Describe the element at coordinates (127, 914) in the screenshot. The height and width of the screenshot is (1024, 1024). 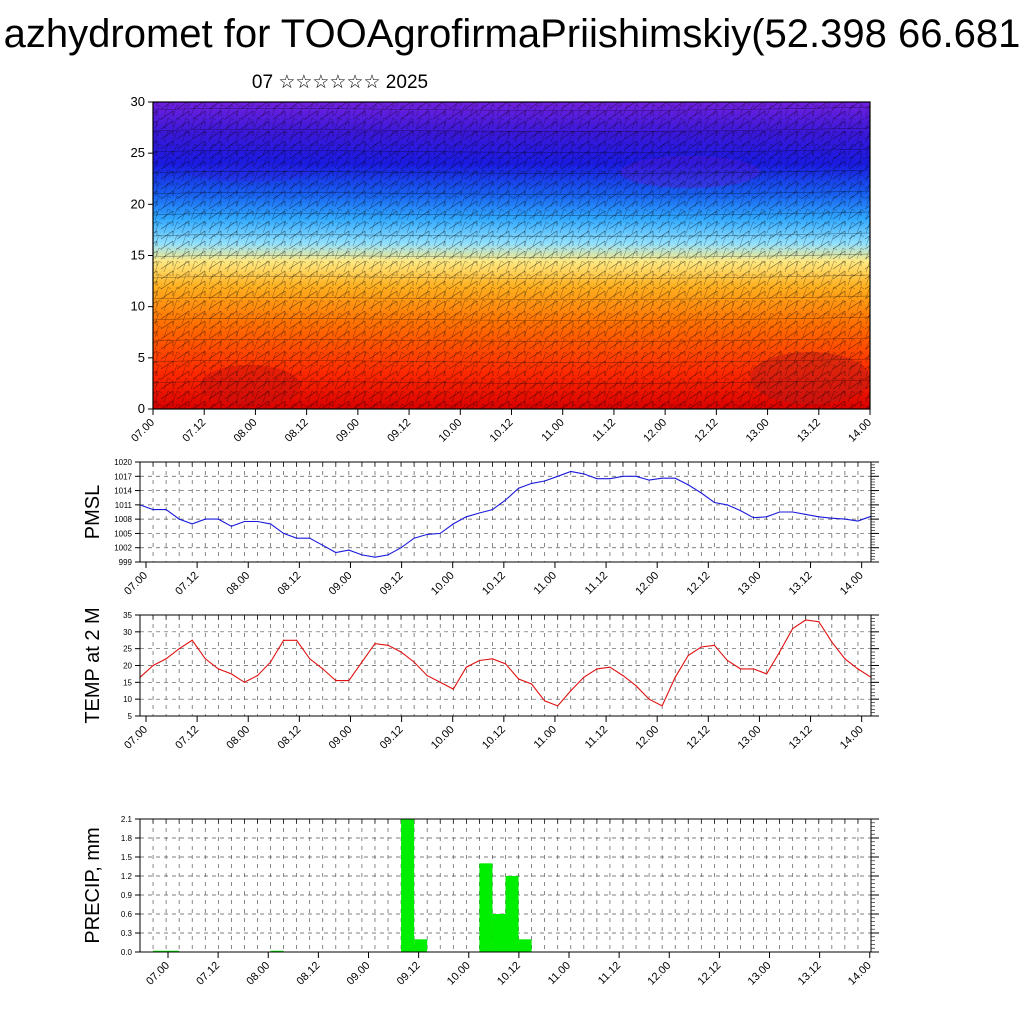
I see `precip-y-tick-label: 0.6` at that location.